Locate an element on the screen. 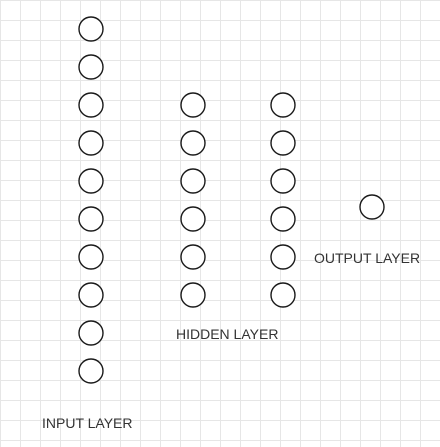 Image resolution: width=440 pixels, height=447 pixels. output-layer-column is located at coordinates (372, 207).